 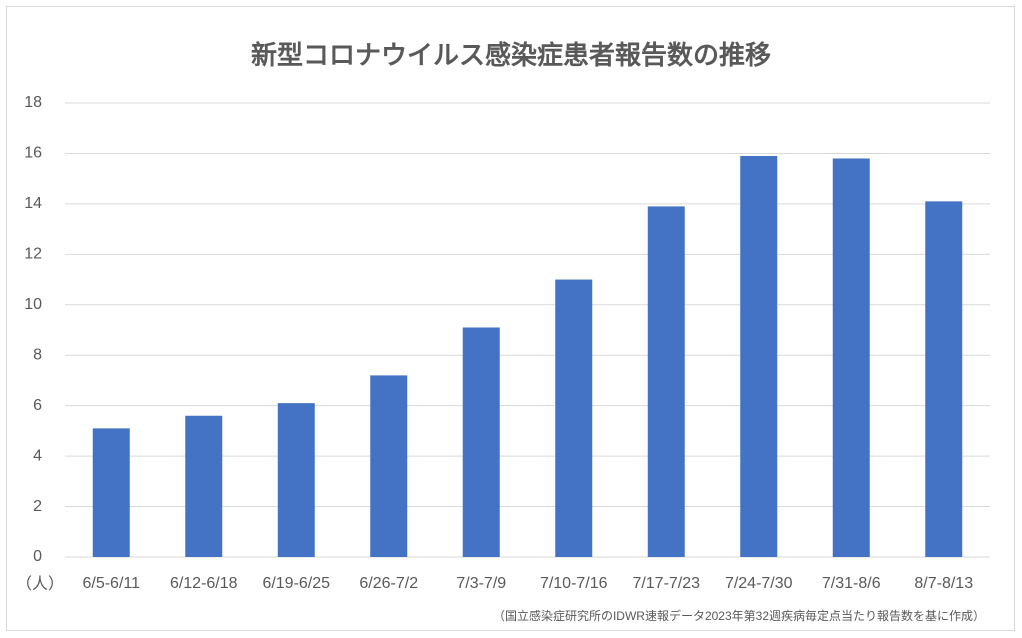 What do you see at coordinates (33, 153) in the screenshot?
I see `y-tick-label: 16` at bounding box center [33, 153].